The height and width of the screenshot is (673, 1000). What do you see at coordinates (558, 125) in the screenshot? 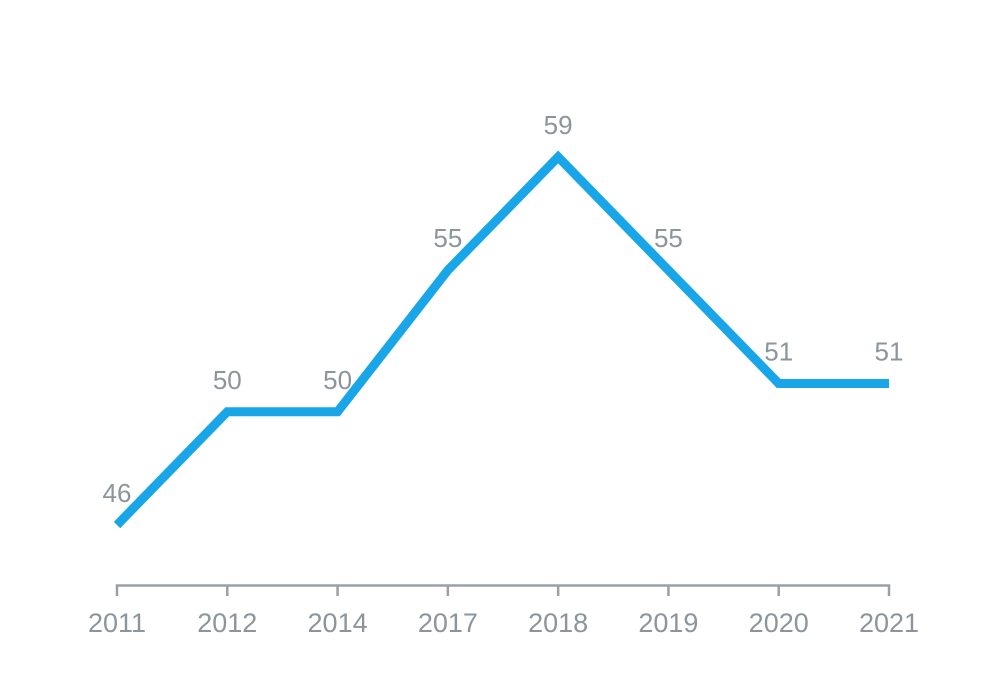
I see `data-label: 59` at bounding box center [558, 125].